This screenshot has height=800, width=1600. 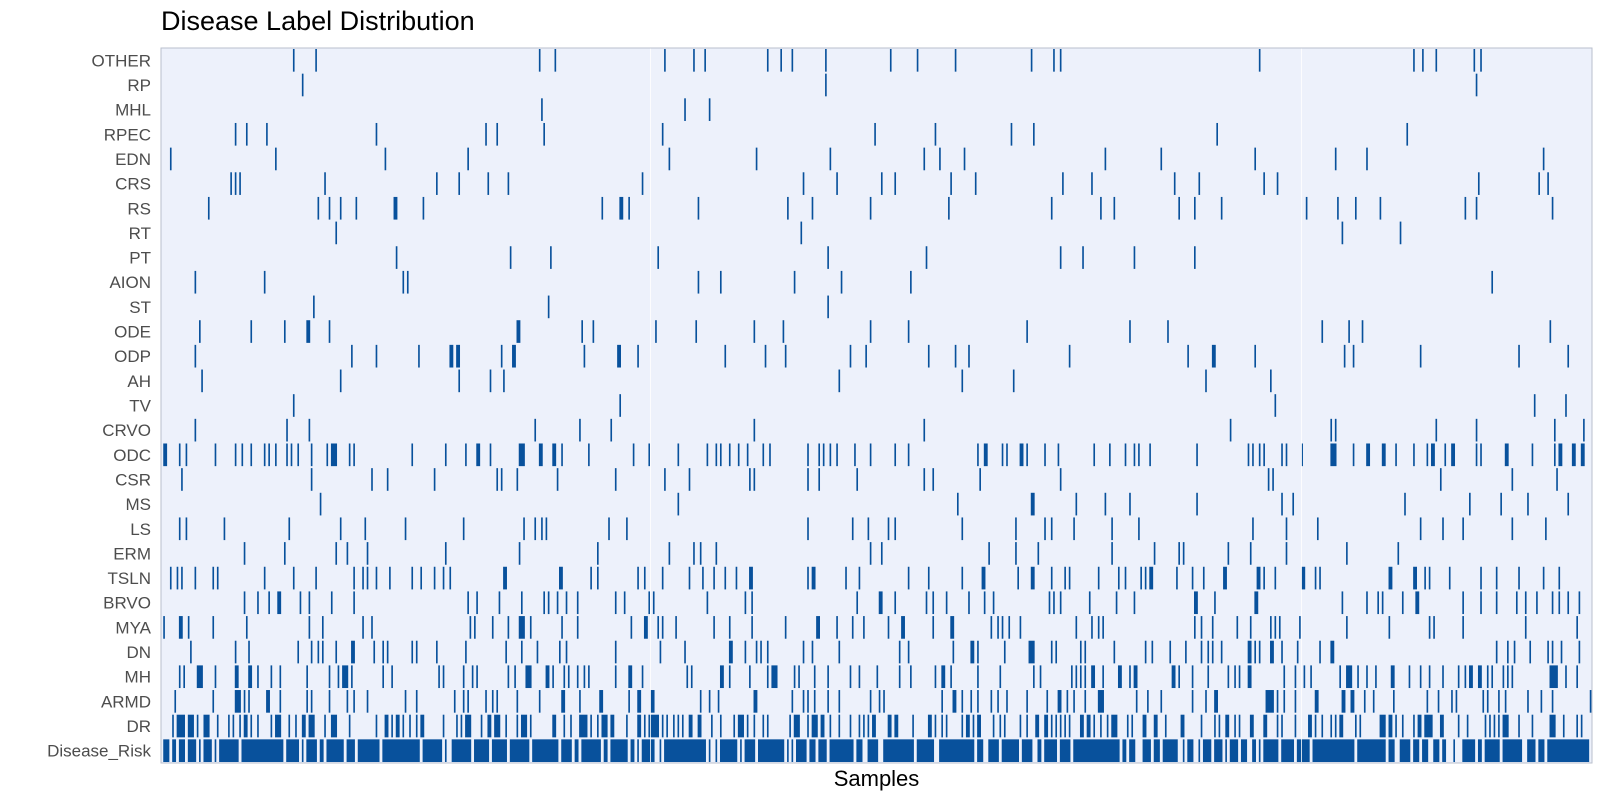 What do you see at coordinates (132, 553) in the screenshot?
I see `y-tick-label: ERM` at bounding box center [132, 553].